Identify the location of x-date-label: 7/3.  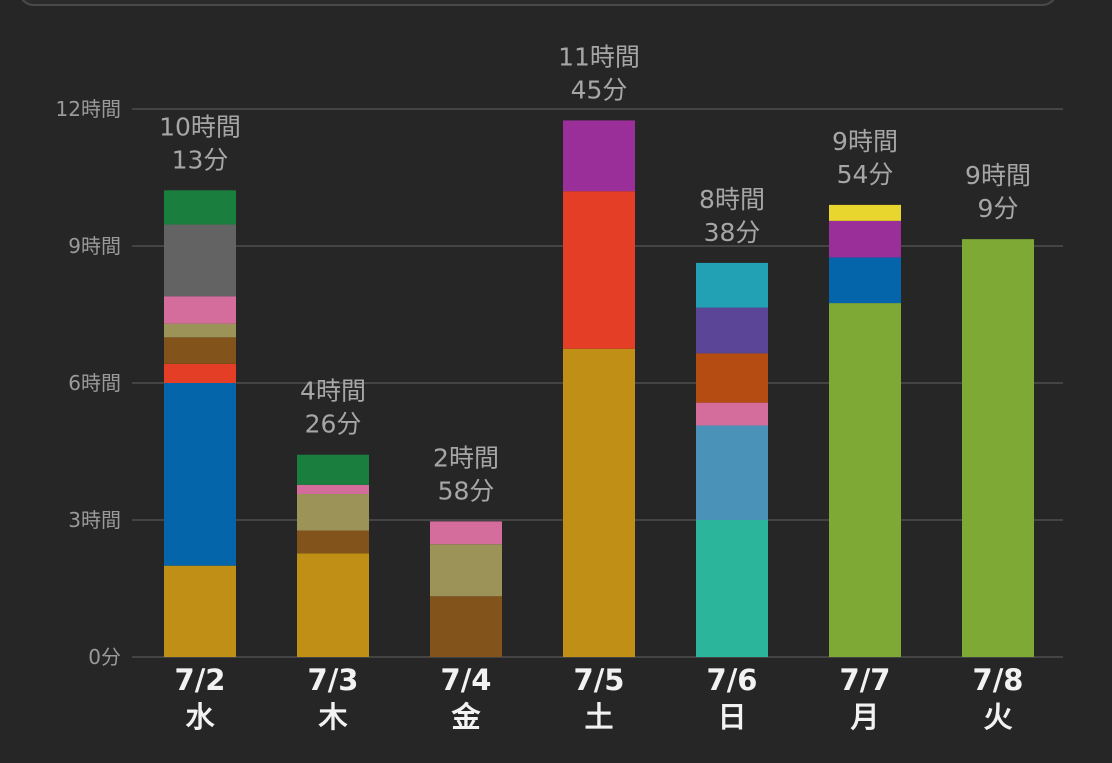
(333, 680).